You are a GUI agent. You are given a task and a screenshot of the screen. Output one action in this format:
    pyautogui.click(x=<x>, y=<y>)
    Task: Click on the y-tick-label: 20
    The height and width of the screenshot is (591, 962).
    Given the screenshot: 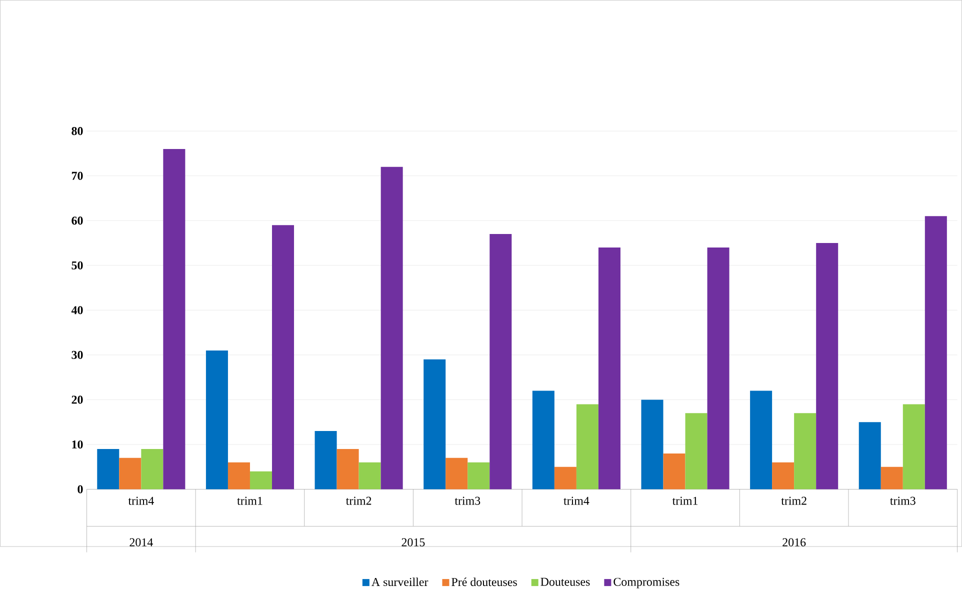 What is the action you would take?
    pyautogui.click(x=77, y=399)
    